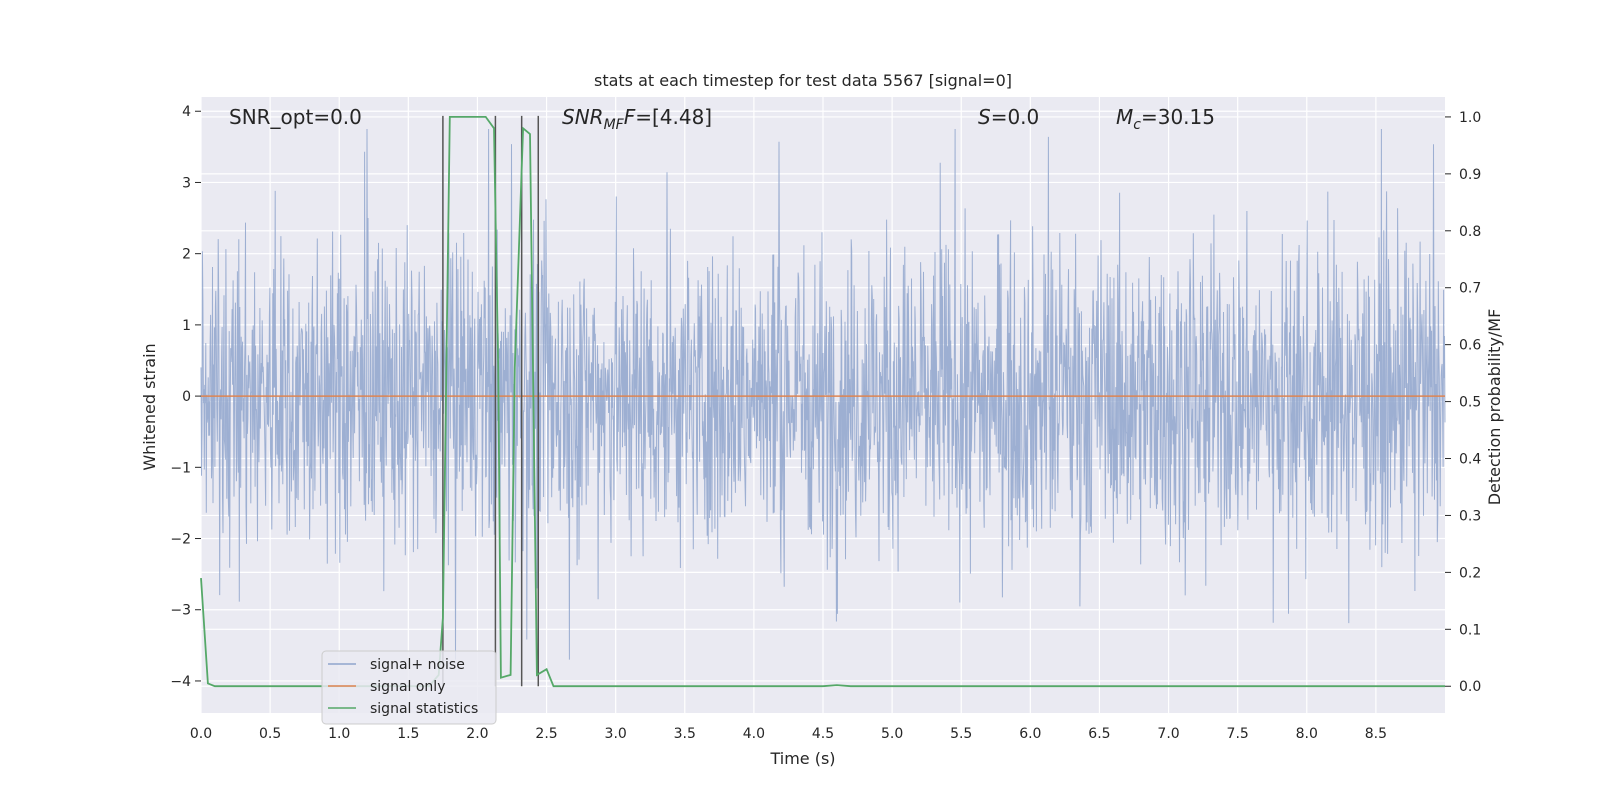 The height and width of the screenshot is (800, 1600). I want to click on x-tick-label: 3.0, so click(616, 734).